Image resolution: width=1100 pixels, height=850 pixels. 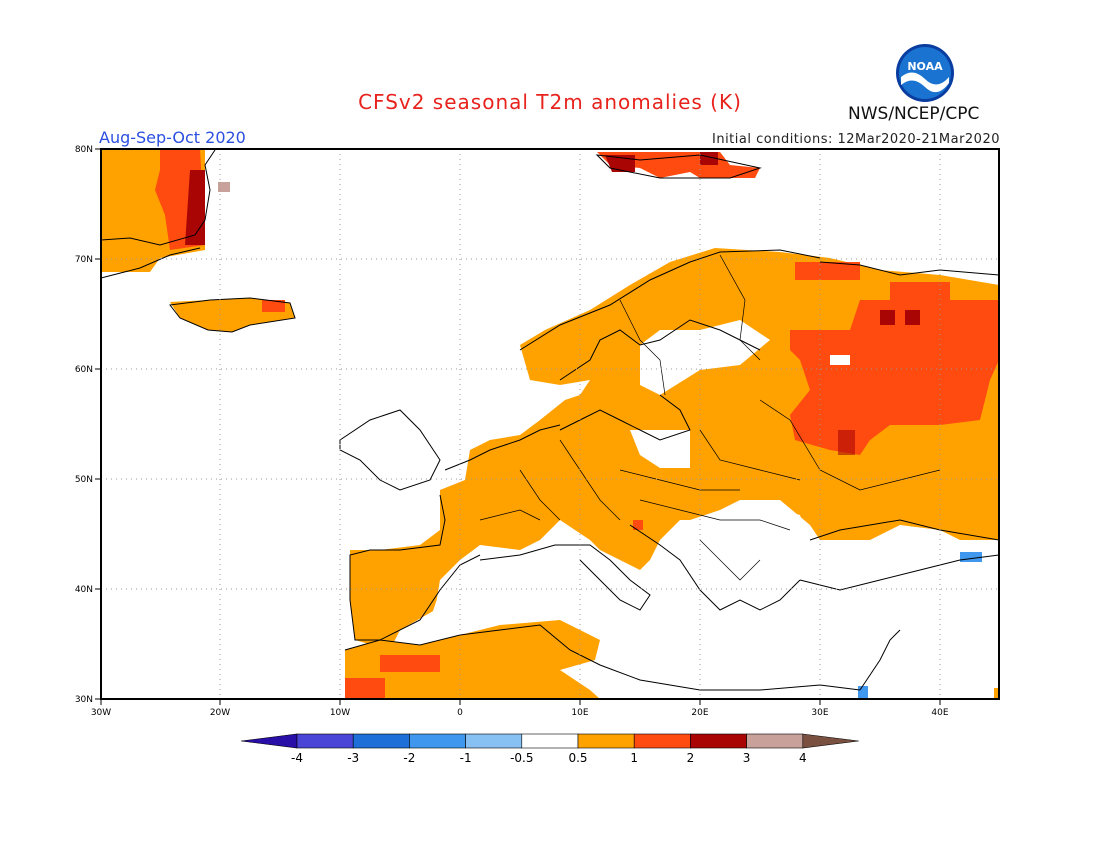 What do you see at coordinates (914, 114) in the screenshot?
I see `organization-label: NWS/NCEP/CPC` at bounding box center [914, 114].